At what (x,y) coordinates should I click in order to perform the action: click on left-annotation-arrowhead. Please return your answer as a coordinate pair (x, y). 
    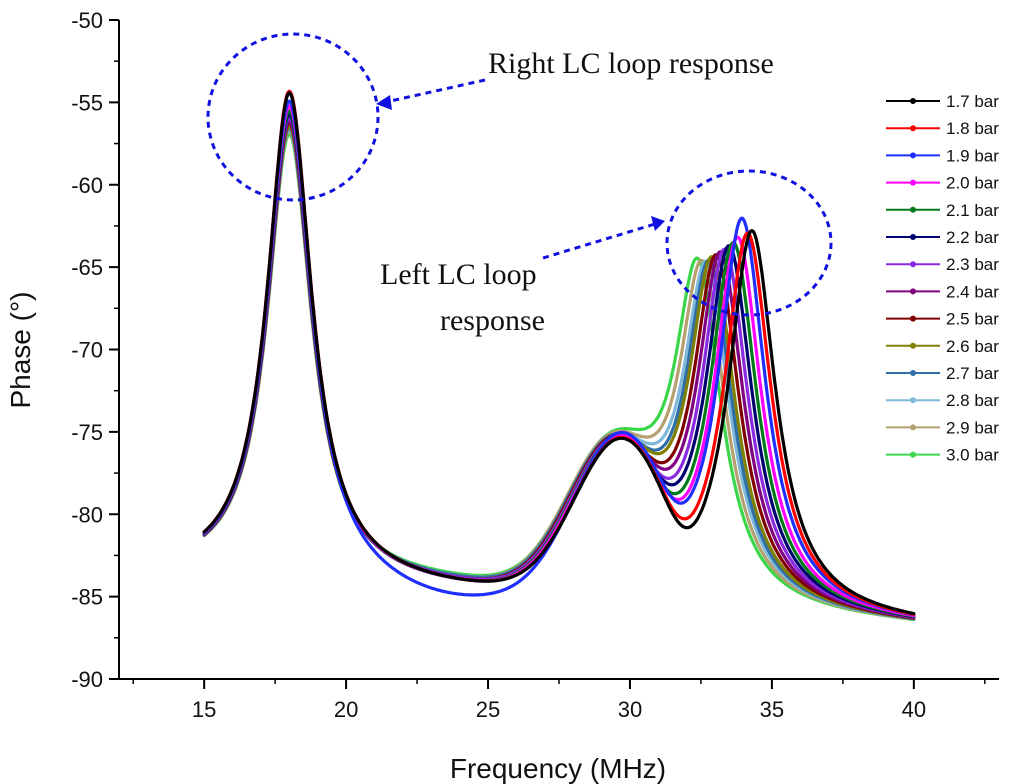
    Looking at the image, I should click on (658, 223).